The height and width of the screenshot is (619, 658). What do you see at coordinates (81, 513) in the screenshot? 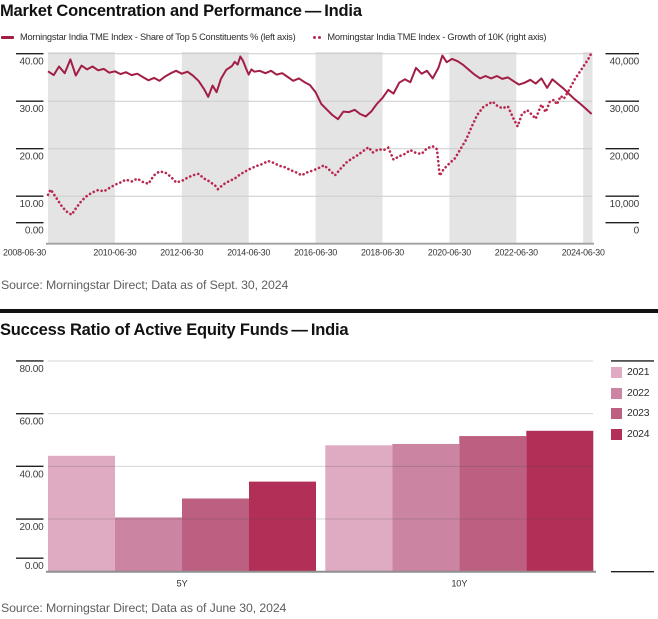
I see `bar-5Y-2021` at bounding box center [81, 513].